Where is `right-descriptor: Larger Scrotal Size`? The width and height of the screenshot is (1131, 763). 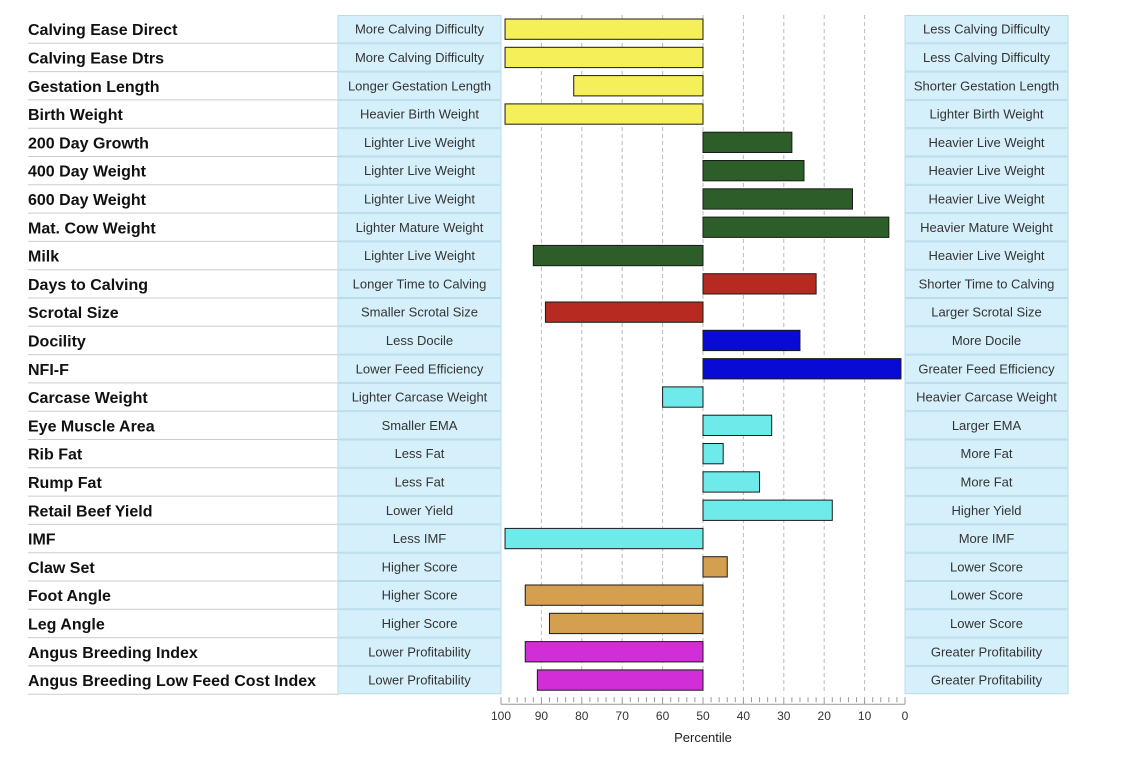 right-descriptor: Larger Scrotal Size is located at coordinates (986, 312).